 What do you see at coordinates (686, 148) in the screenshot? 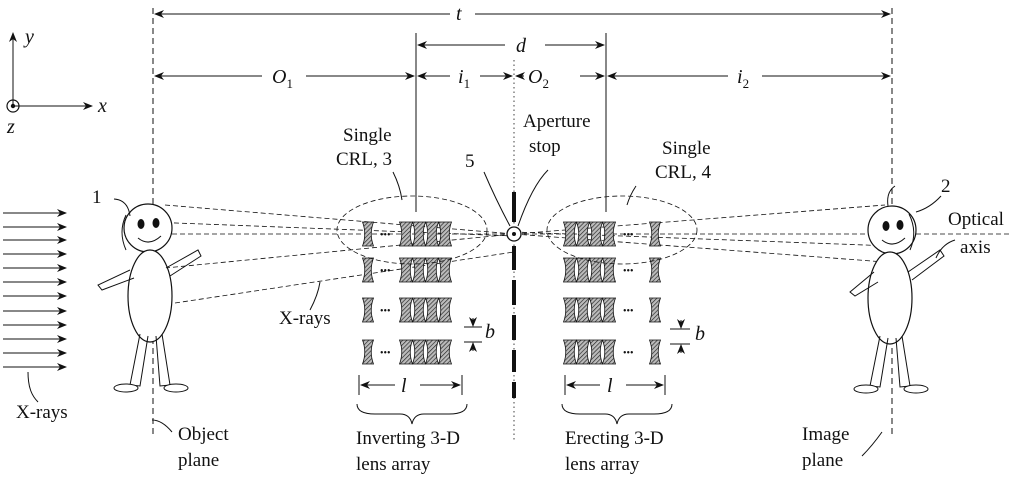
I see `label-crl4-line1: Single` at bounding box center [686, 148].